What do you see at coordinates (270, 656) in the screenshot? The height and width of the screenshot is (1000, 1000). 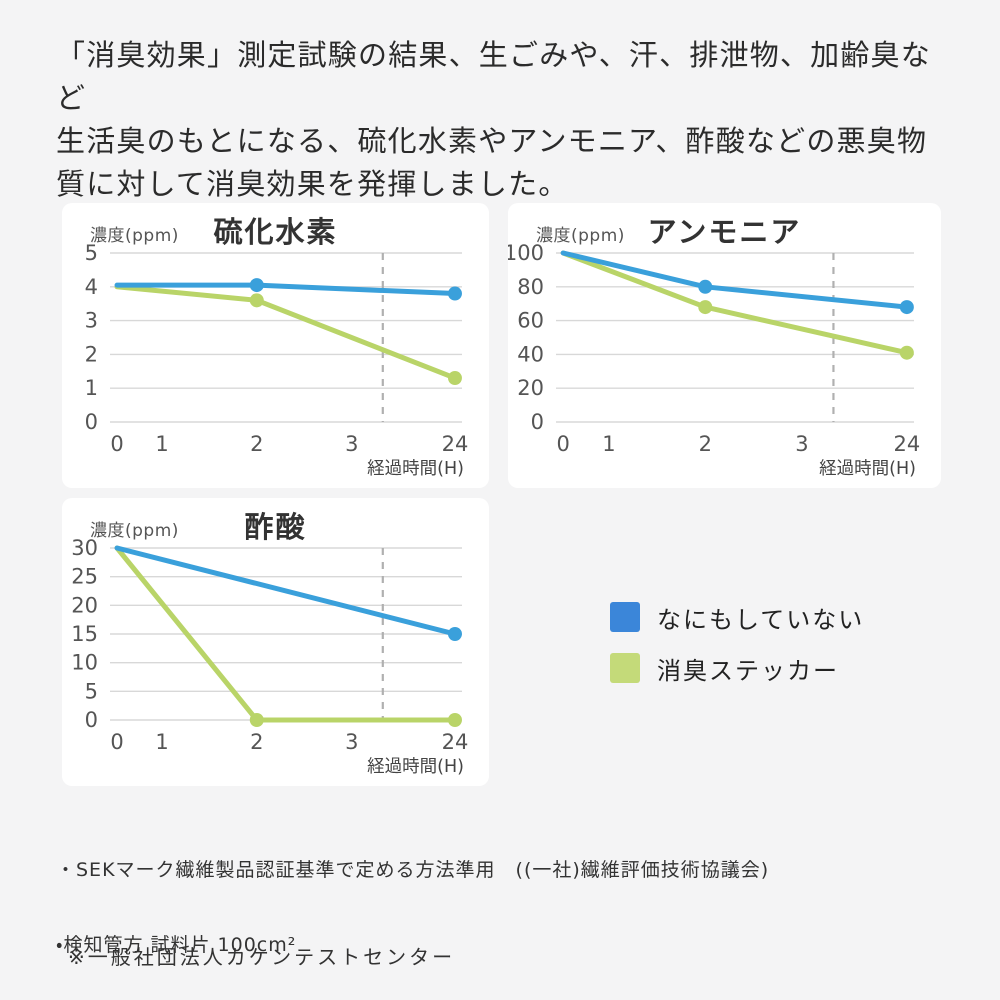 I see `line-chart-acetic-acid: 0 5 10 15 20 25 30 0 1 2 3 24 経過時間(H)` at bounding box center [270, 656].